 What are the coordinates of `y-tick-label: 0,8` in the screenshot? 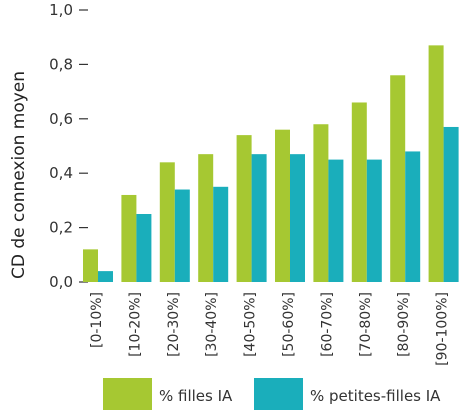 It's located at (61, 64).